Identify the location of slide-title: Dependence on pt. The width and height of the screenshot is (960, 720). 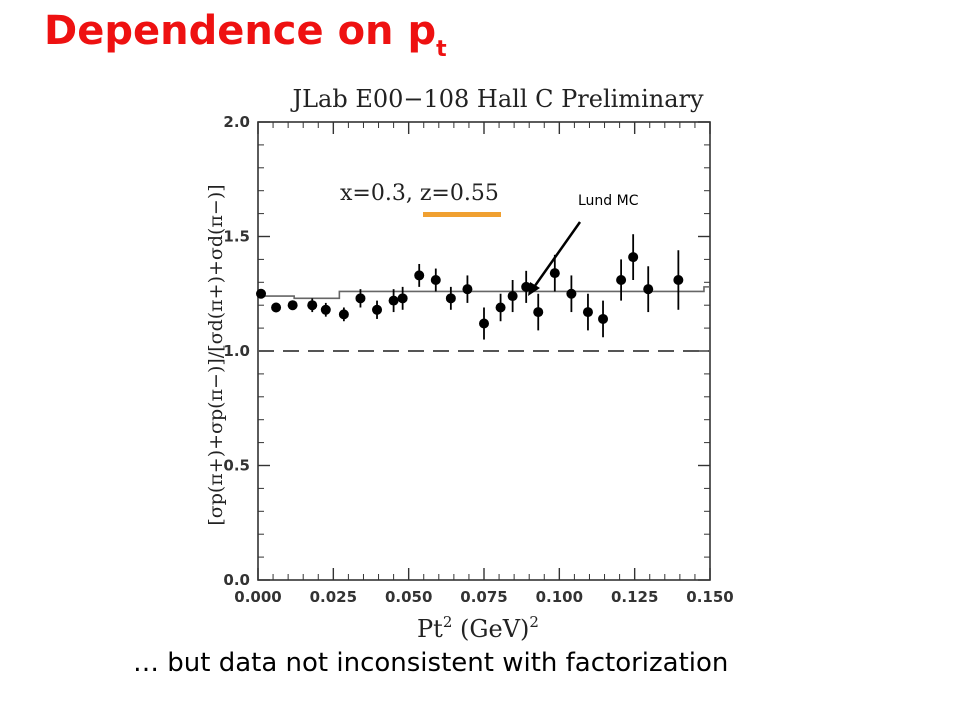
(245, 35).